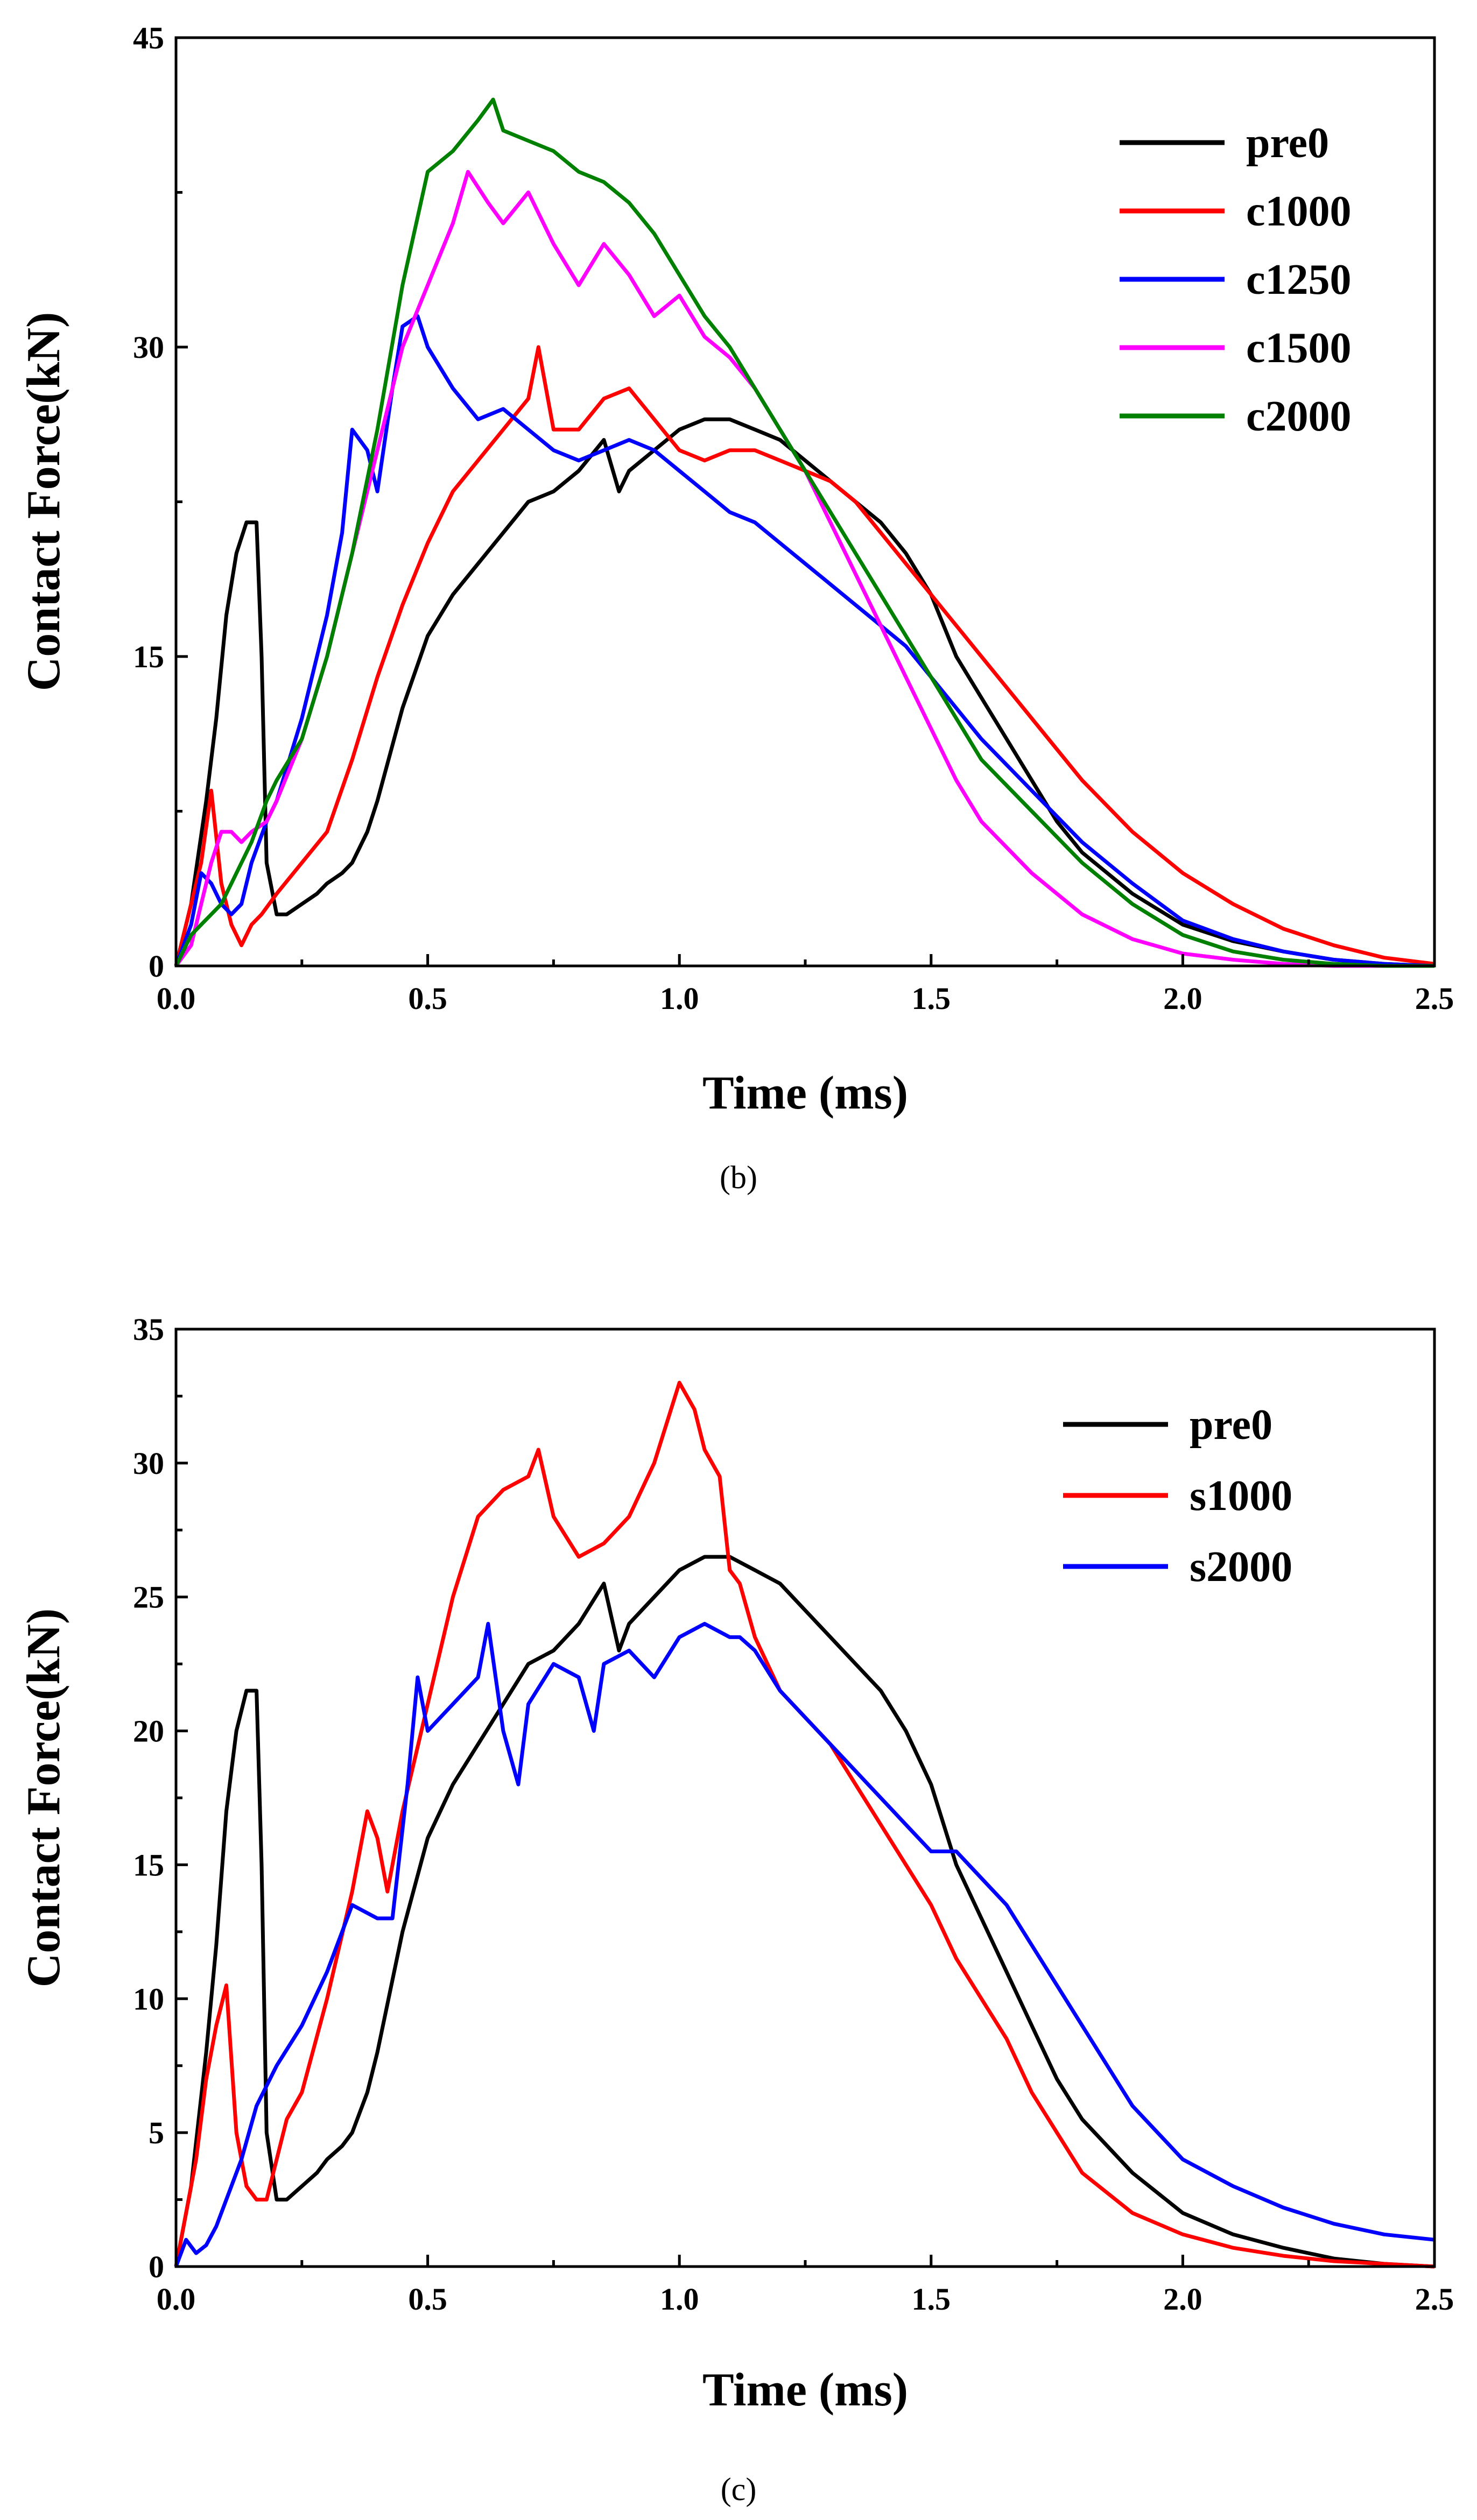  What do you see at coordinates (1299, 417) in the screenshot?
I see `legend-label-c2000: c2000` at bounding box center [1299, 417].